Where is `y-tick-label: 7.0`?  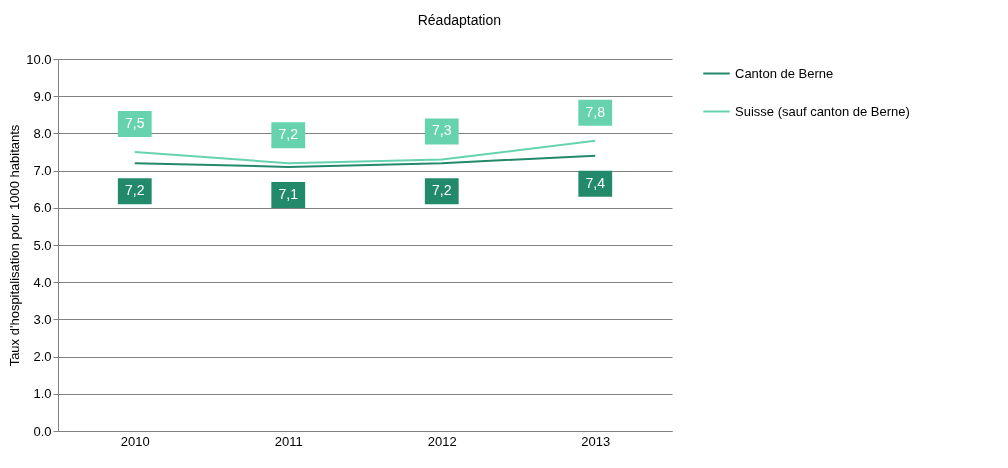
y-tick-label: 7.0 is located at coordinates (42, 171).